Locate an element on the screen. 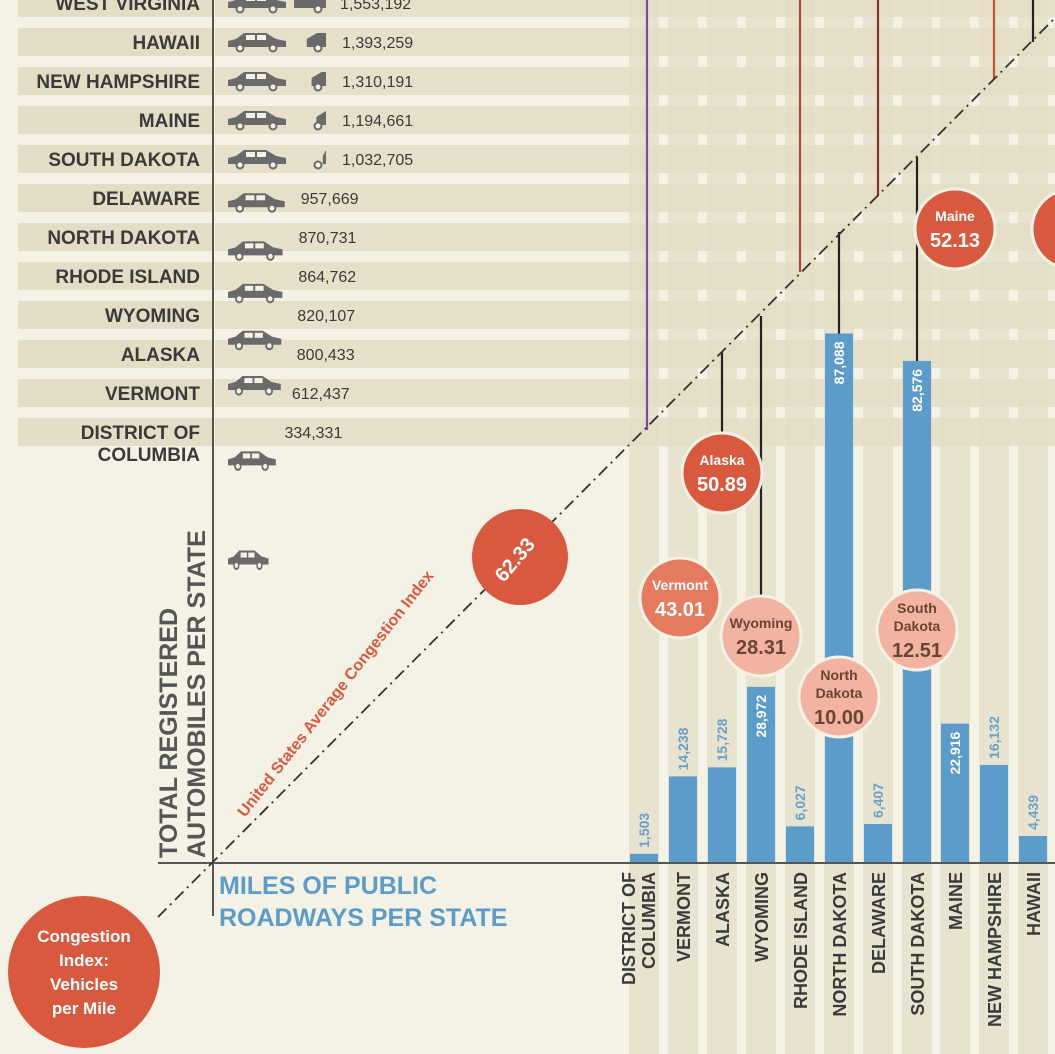  category-label: SOUTH DAKOTA is located at coordinates (918, 944).